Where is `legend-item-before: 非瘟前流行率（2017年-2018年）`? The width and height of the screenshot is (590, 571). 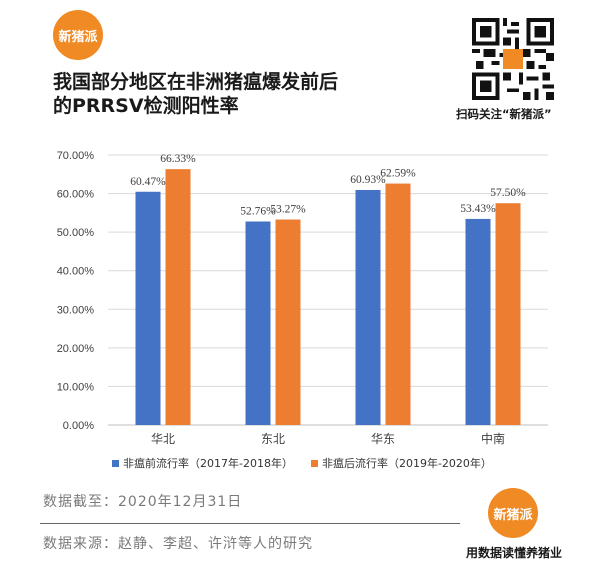
legend-item-before: 非瘟前流行率（2017年-2018年） is located at coordinates (202, 463).